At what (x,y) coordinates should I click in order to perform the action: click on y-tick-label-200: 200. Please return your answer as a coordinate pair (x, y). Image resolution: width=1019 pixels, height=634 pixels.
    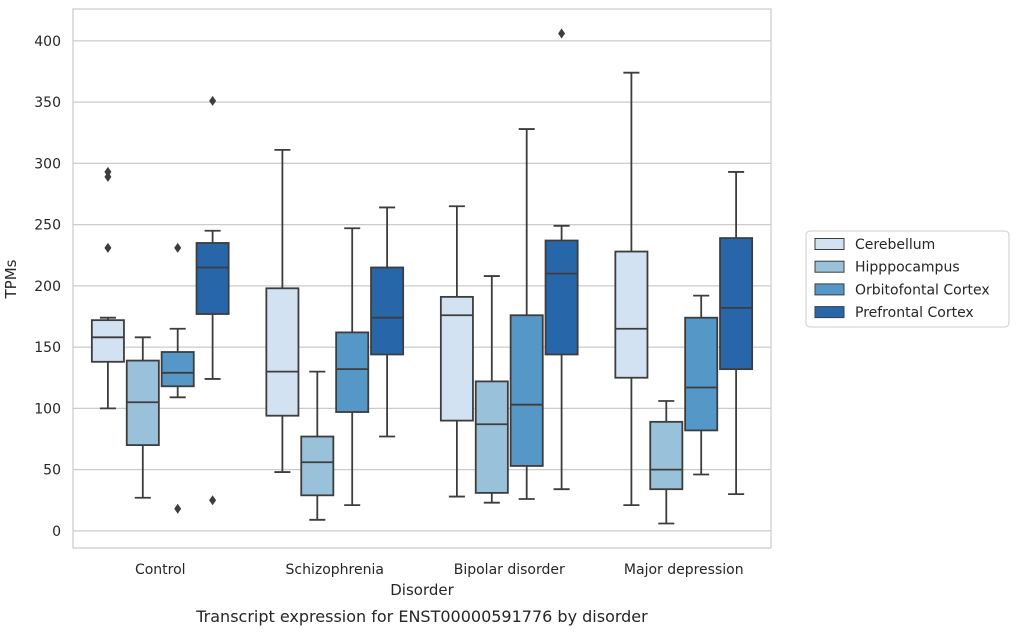
    Looking at the image, I should click on (47, 287).